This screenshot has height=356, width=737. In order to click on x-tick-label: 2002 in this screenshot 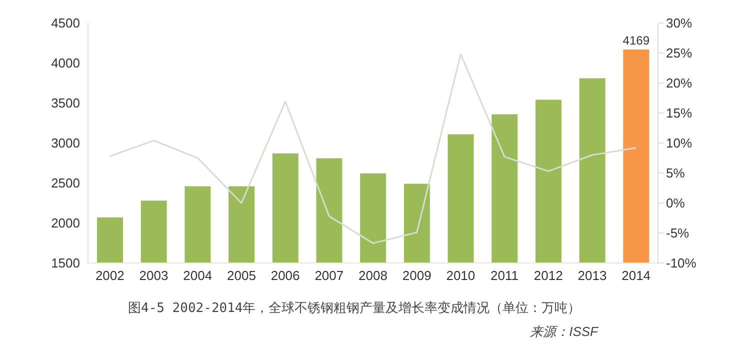, I will do `click(109, 276)`.